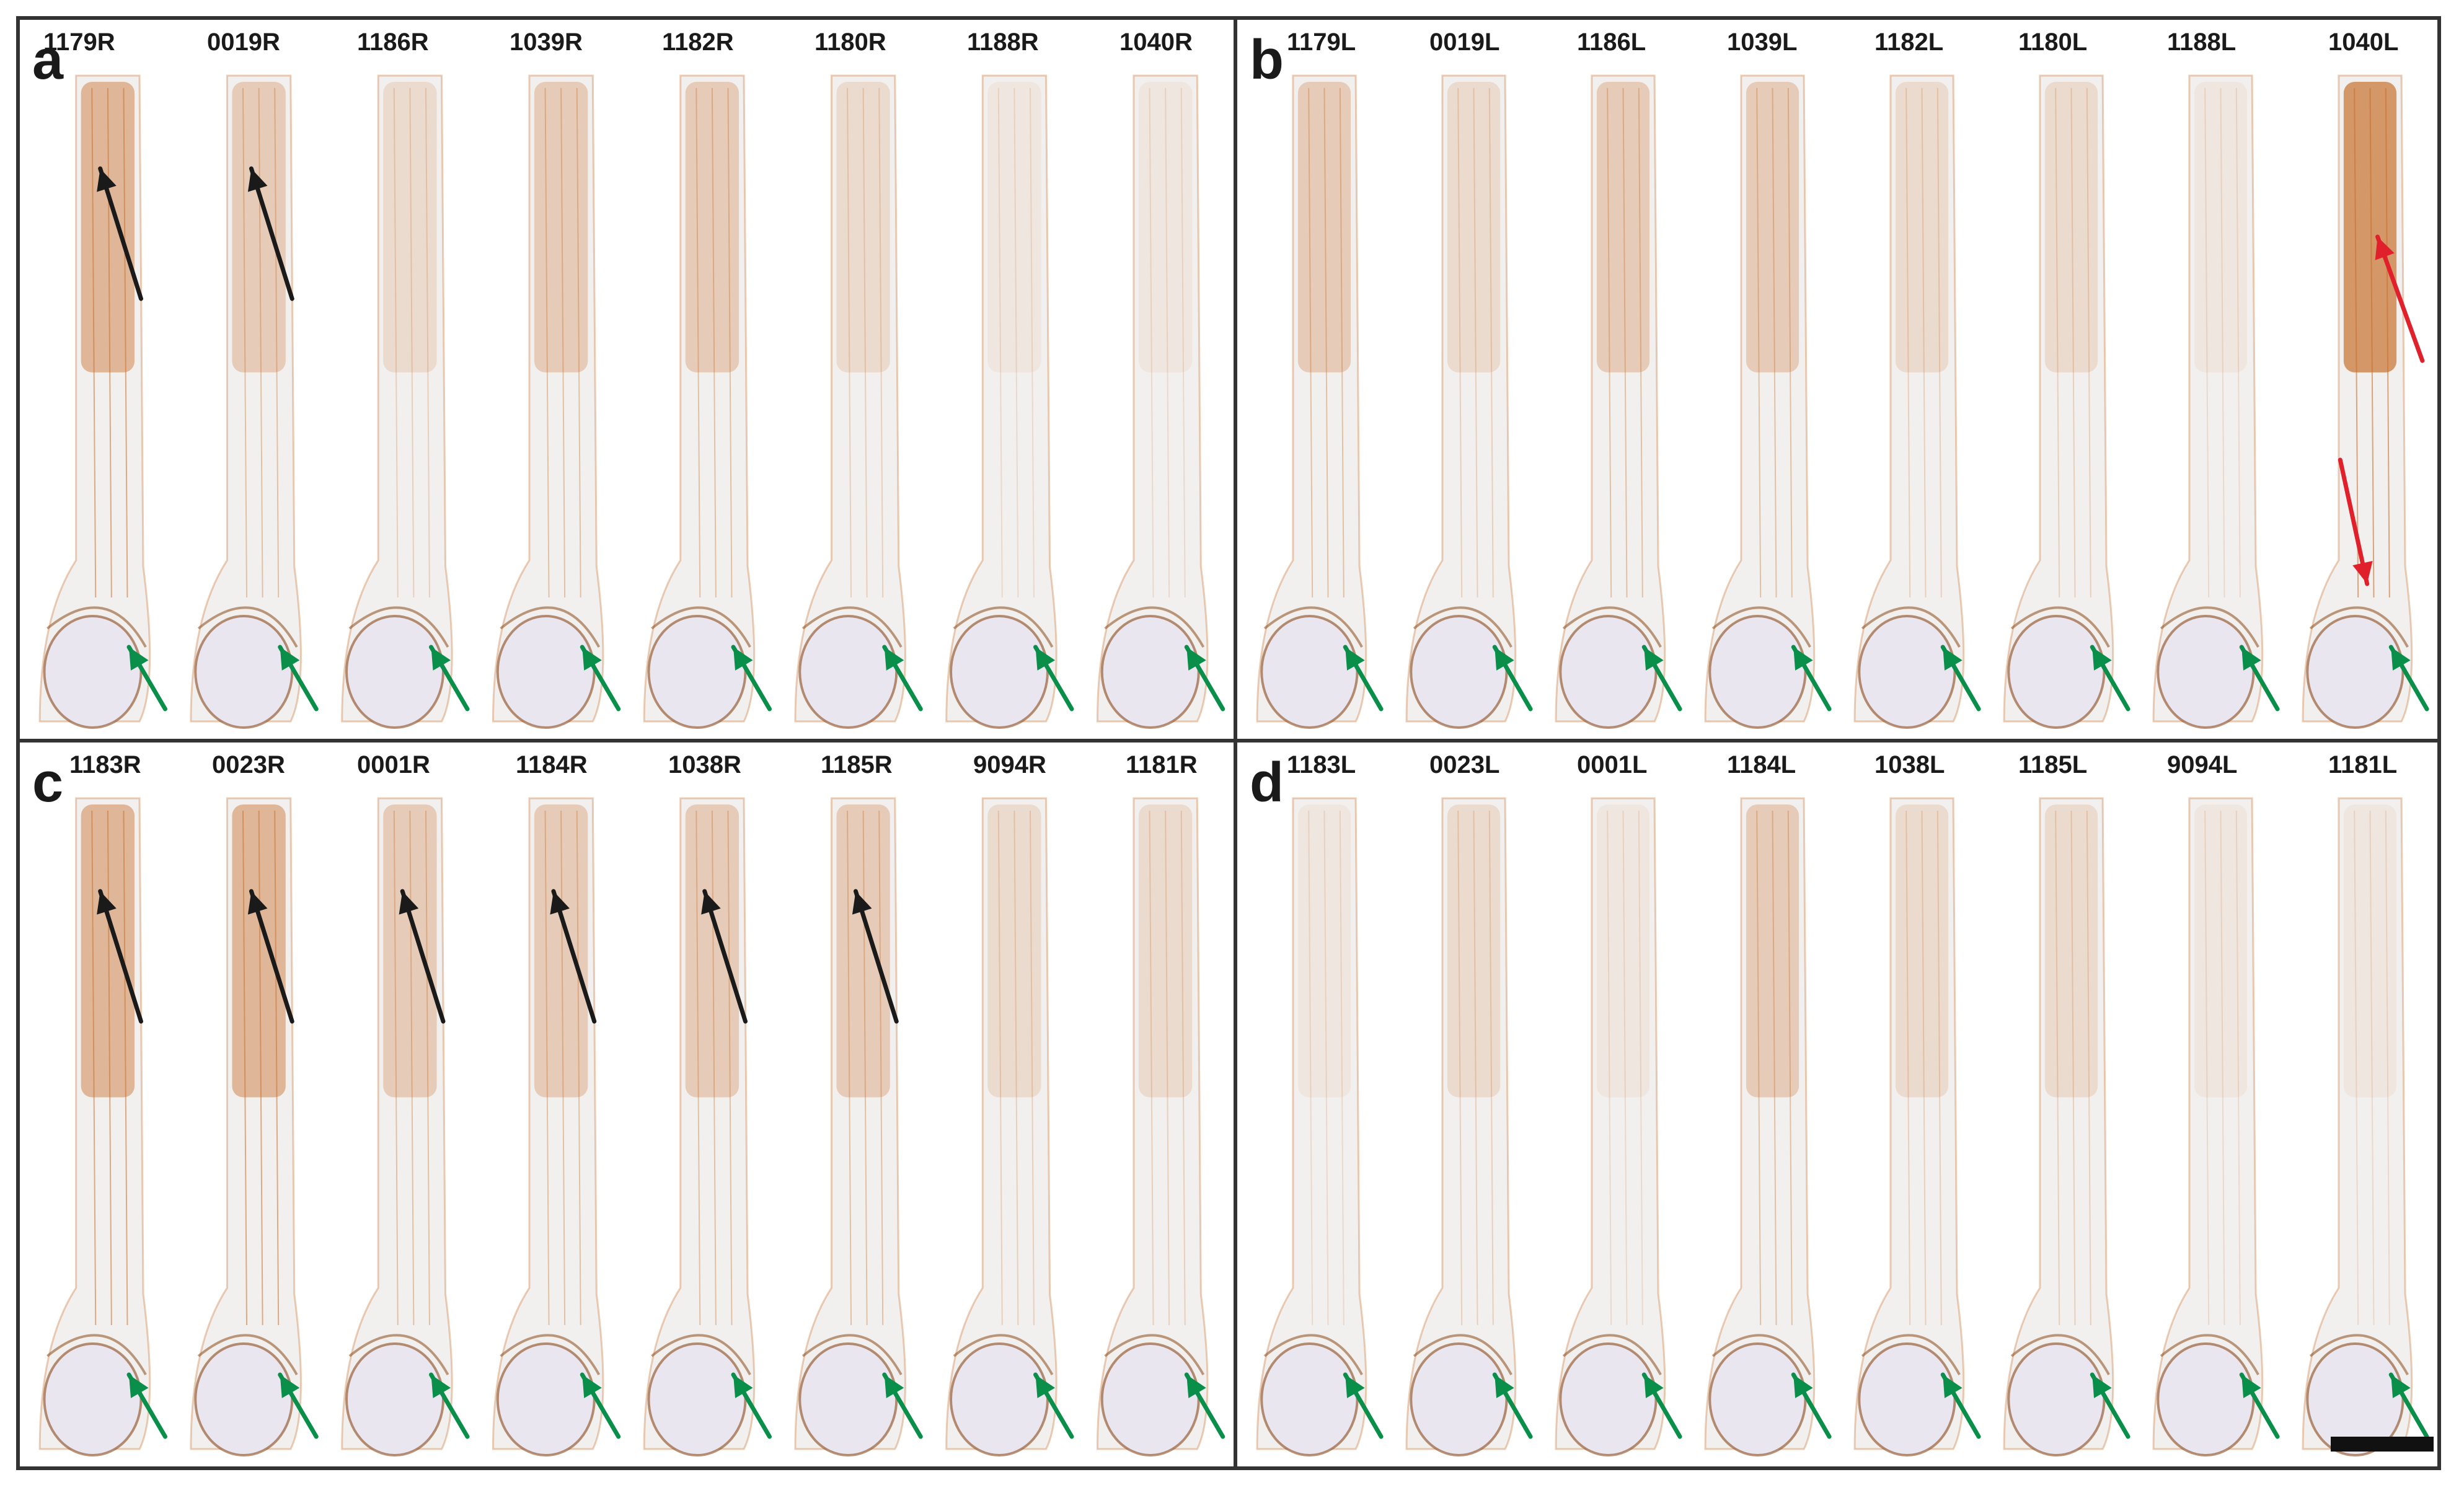 Image resolution: width=2464 pixels, height=1485 pixels. Describe the element at coordinates (243, 42) in the screenshot. I see `sample-label: 0019R` at that location.